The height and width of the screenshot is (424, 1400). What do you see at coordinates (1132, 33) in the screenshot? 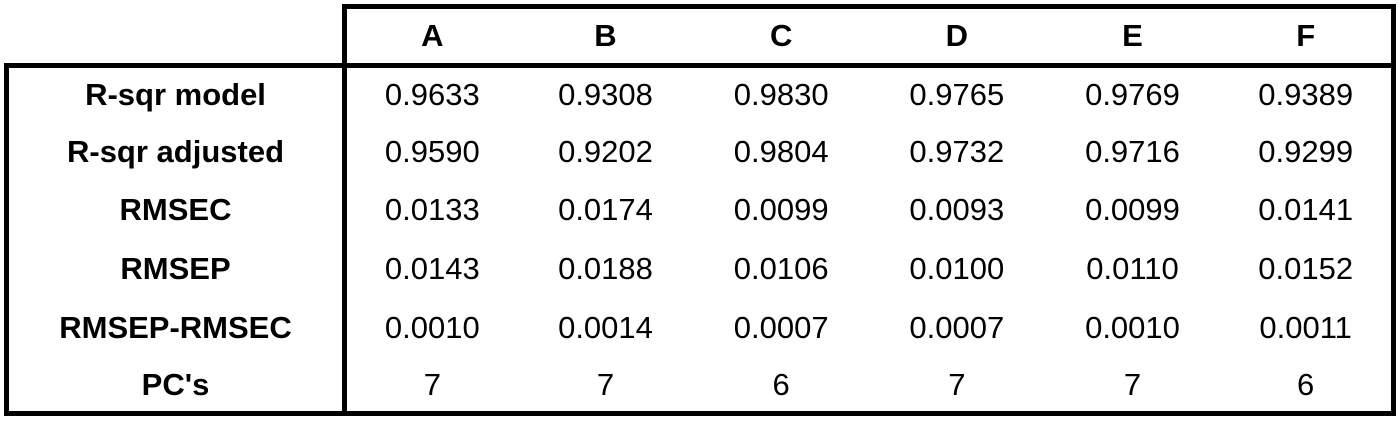
I see `column-header-e: E` at bounding box center [1132, 33].